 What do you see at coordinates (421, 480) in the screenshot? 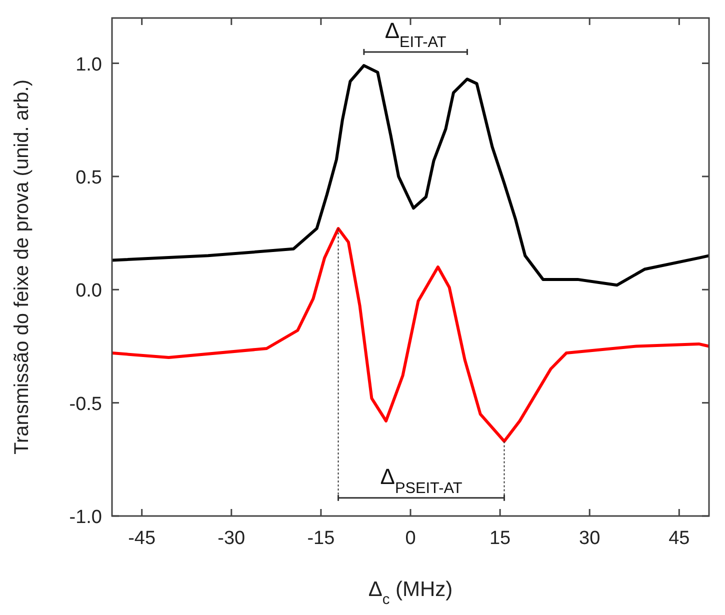
I see `annotation: Δ$_{PSEIT-AT}$` at bounding box center [421, 480].